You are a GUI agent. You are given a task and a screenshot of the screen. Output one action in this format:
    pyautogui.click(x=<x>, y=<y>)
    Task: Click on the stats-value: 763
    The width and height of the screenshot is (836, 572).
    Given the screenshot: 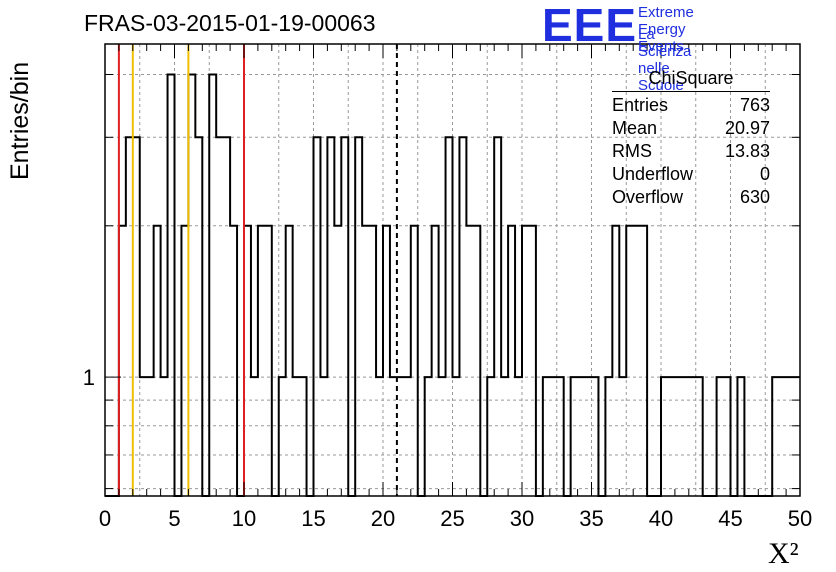 What is the action you would take?
    pyautogui.click(x=754, y=105)
    